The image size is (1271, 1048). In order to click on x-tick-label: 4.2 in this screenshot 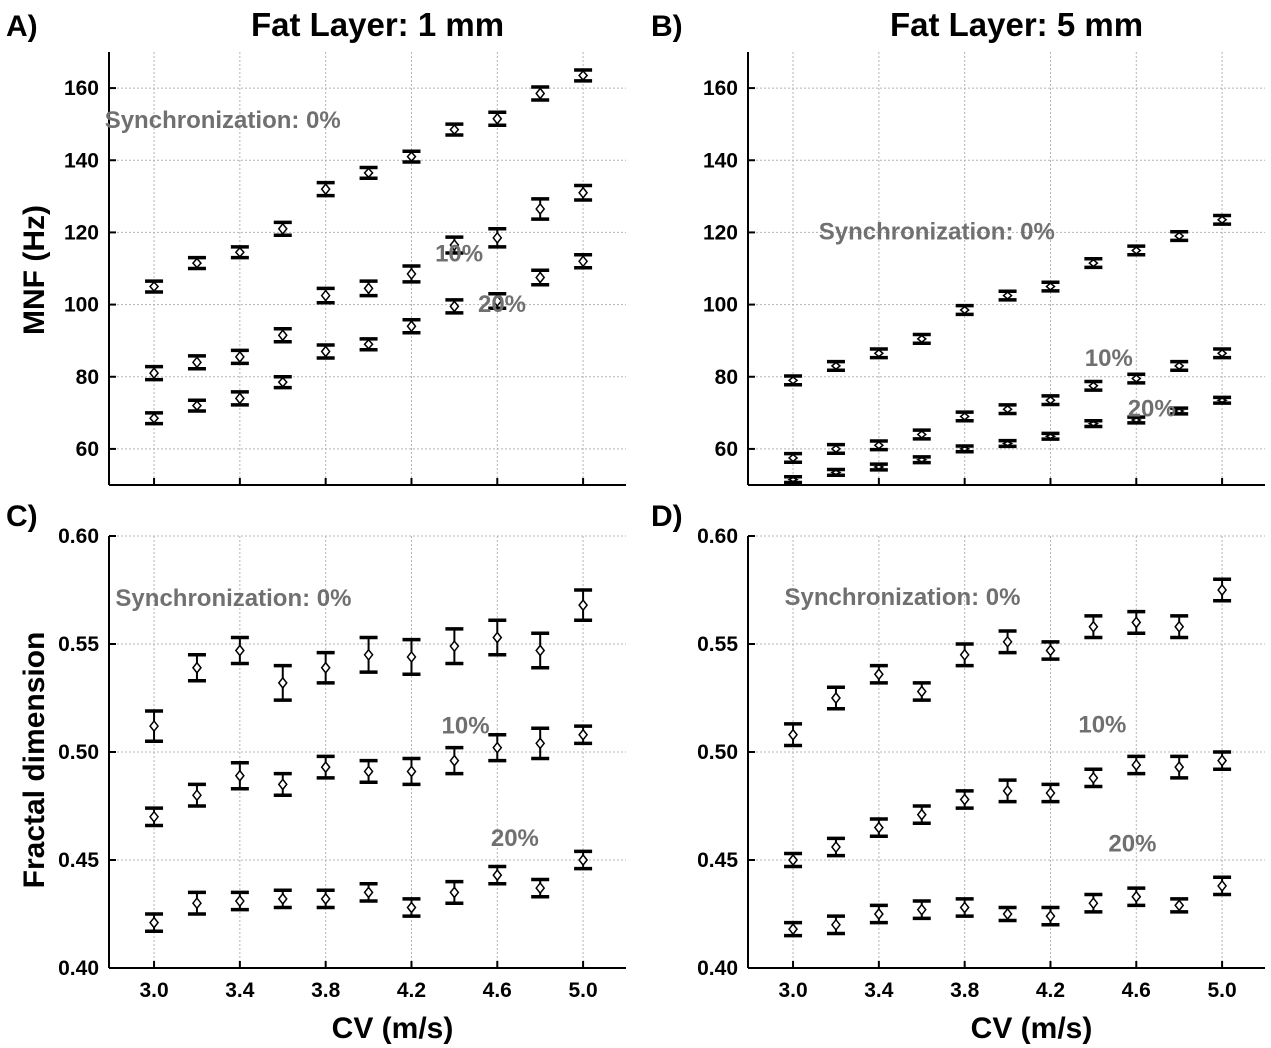, I will do `click(411, 990)`.